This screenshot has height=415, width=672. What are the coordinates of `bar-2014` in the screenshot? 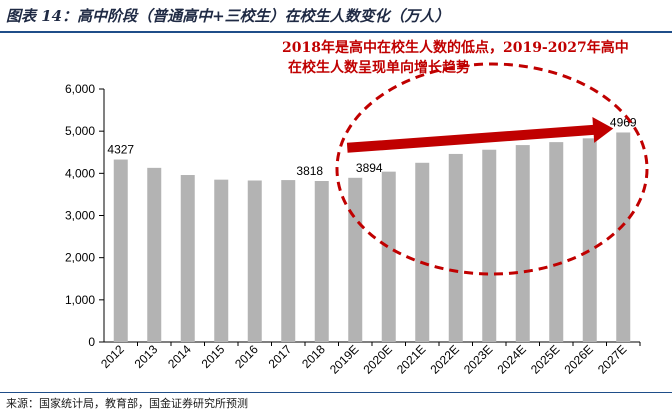 It's located at (187, 258).